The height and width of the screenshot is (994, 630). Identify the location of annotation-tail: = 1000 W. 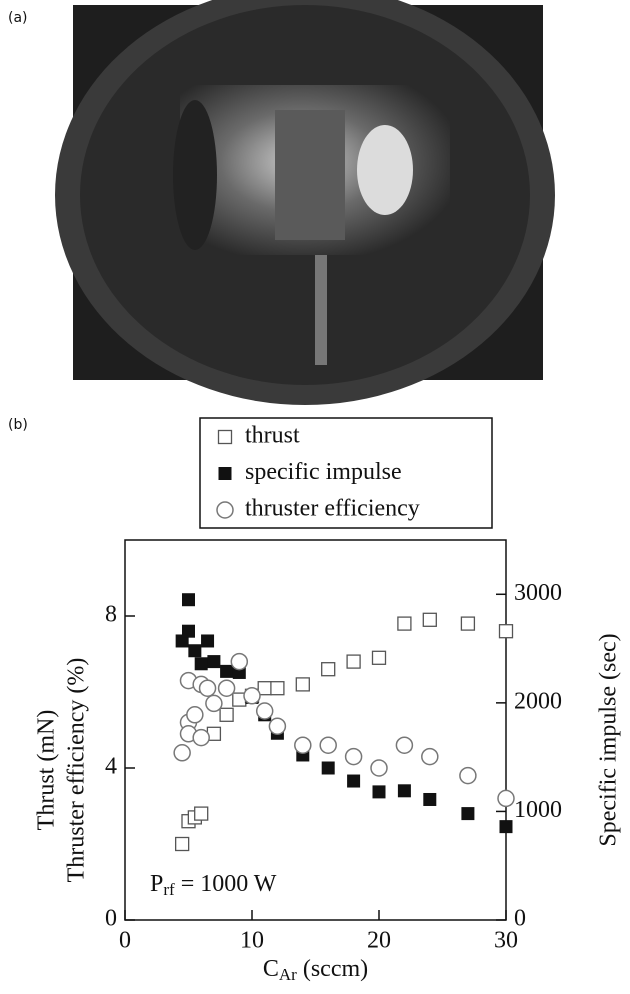
(226, 884).